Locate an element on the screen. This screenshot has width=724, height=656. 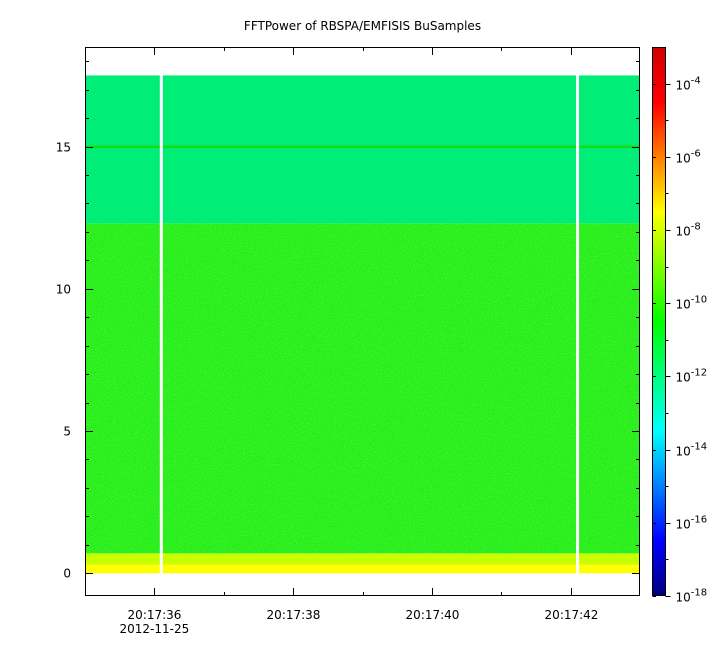
colorbar-tick-label: 10⁻¹² is located at coordinates (692, 376).